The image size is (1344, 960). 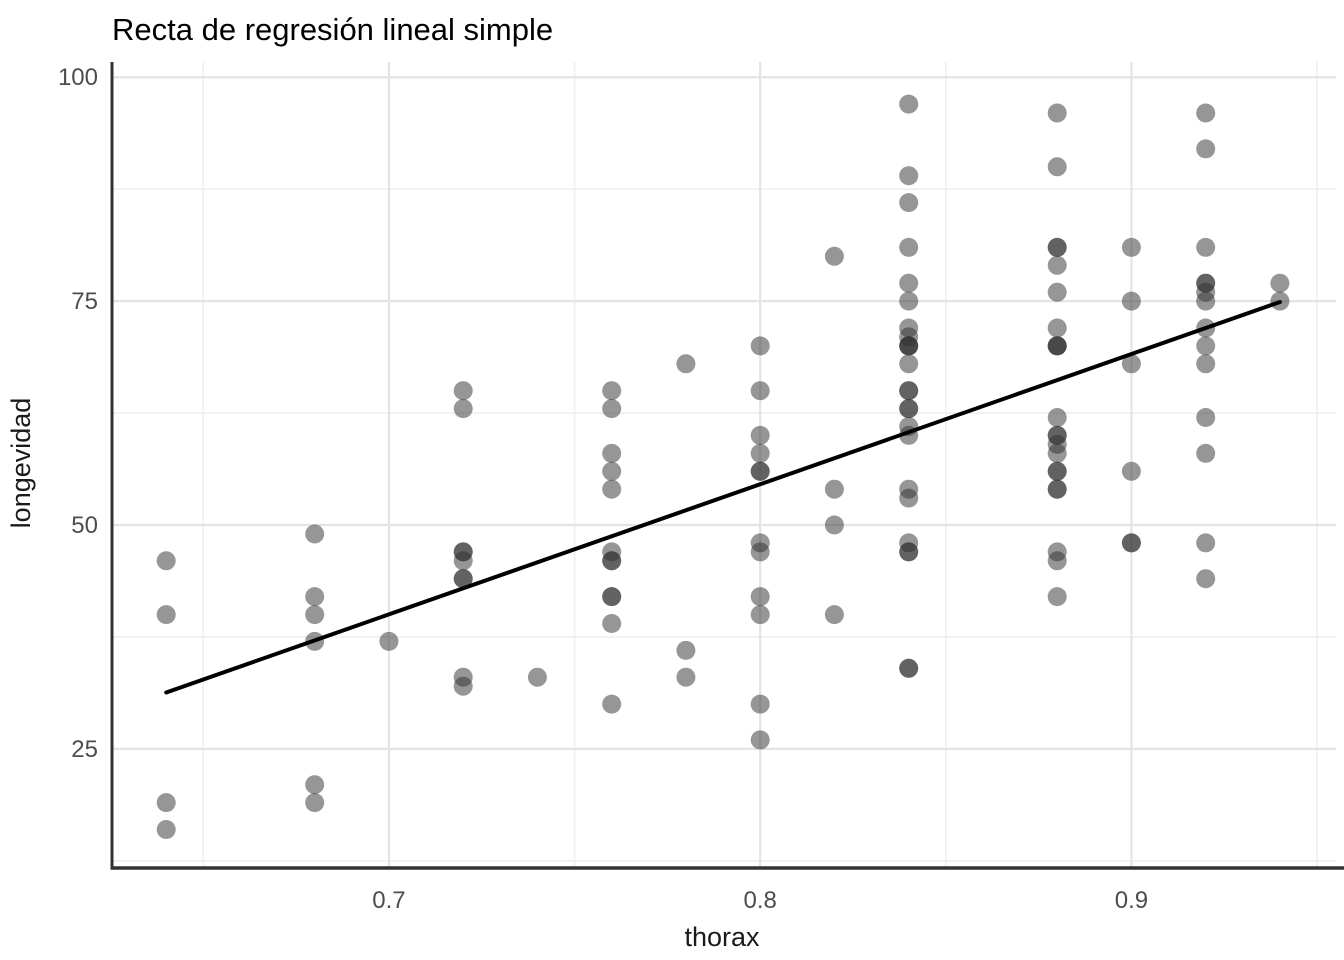 What do you see at coordinates (332, 29) in the screenshot?
I see `chart-title: Recta de regresión lineal simple` at bounding box center [332, 29].